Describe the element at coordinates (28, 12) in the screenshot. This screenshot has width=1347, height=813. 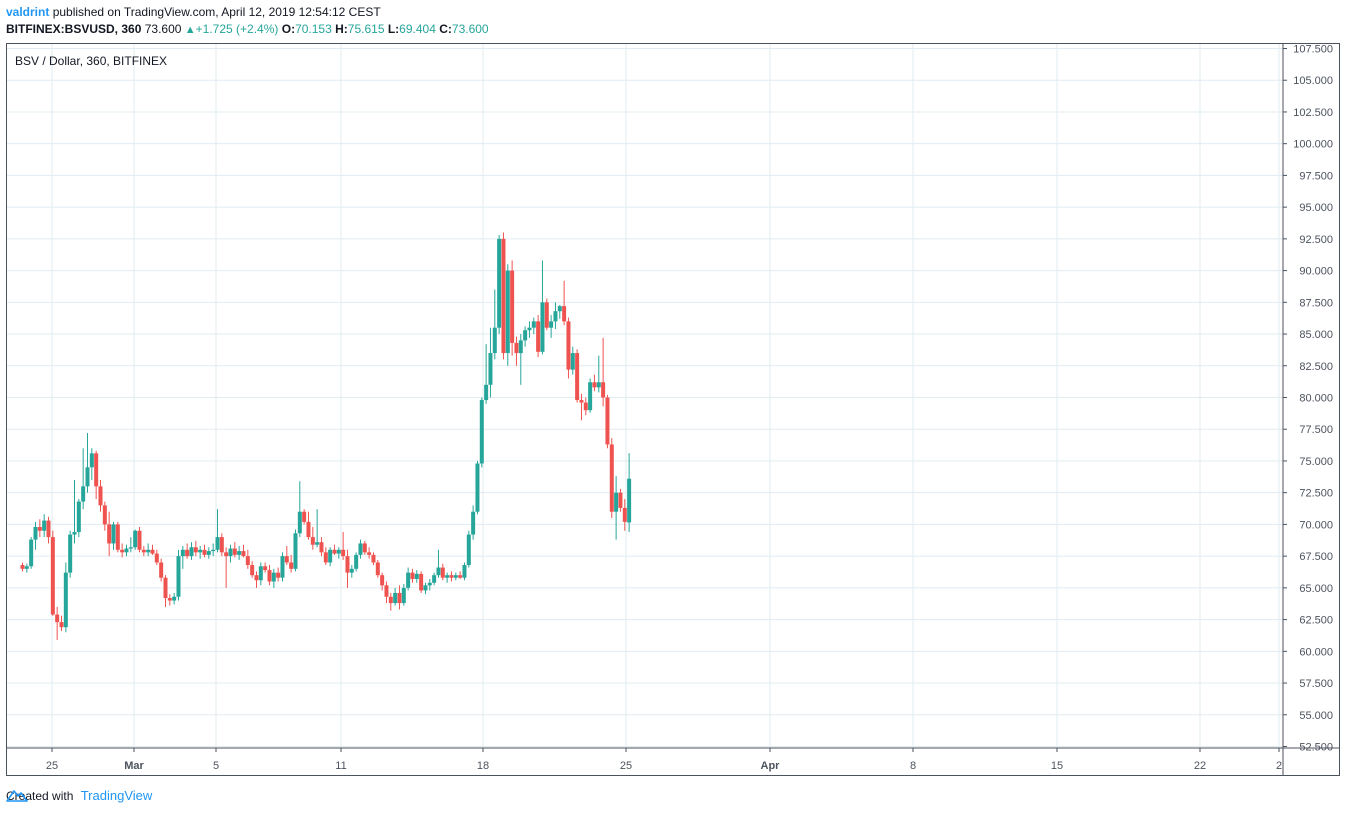
I see `author-link: valdrint` at that location.